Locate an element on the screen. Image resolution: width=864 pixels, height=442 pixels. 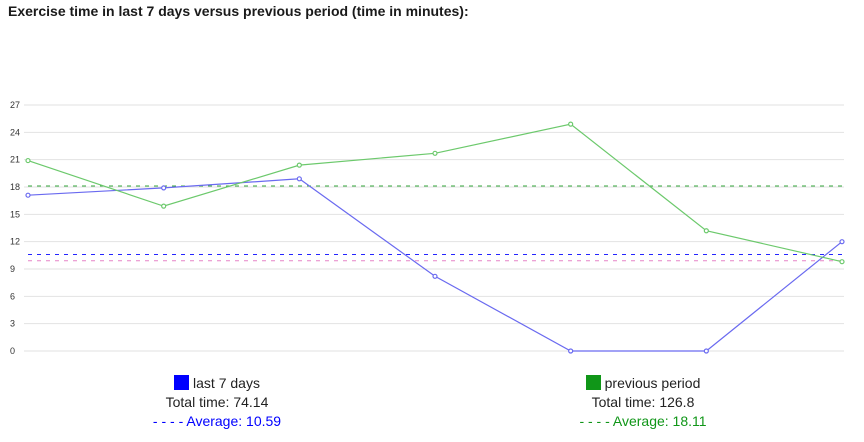
total-time-last-7-days: Total time: 74.14 is located at coordinates (217, 402).